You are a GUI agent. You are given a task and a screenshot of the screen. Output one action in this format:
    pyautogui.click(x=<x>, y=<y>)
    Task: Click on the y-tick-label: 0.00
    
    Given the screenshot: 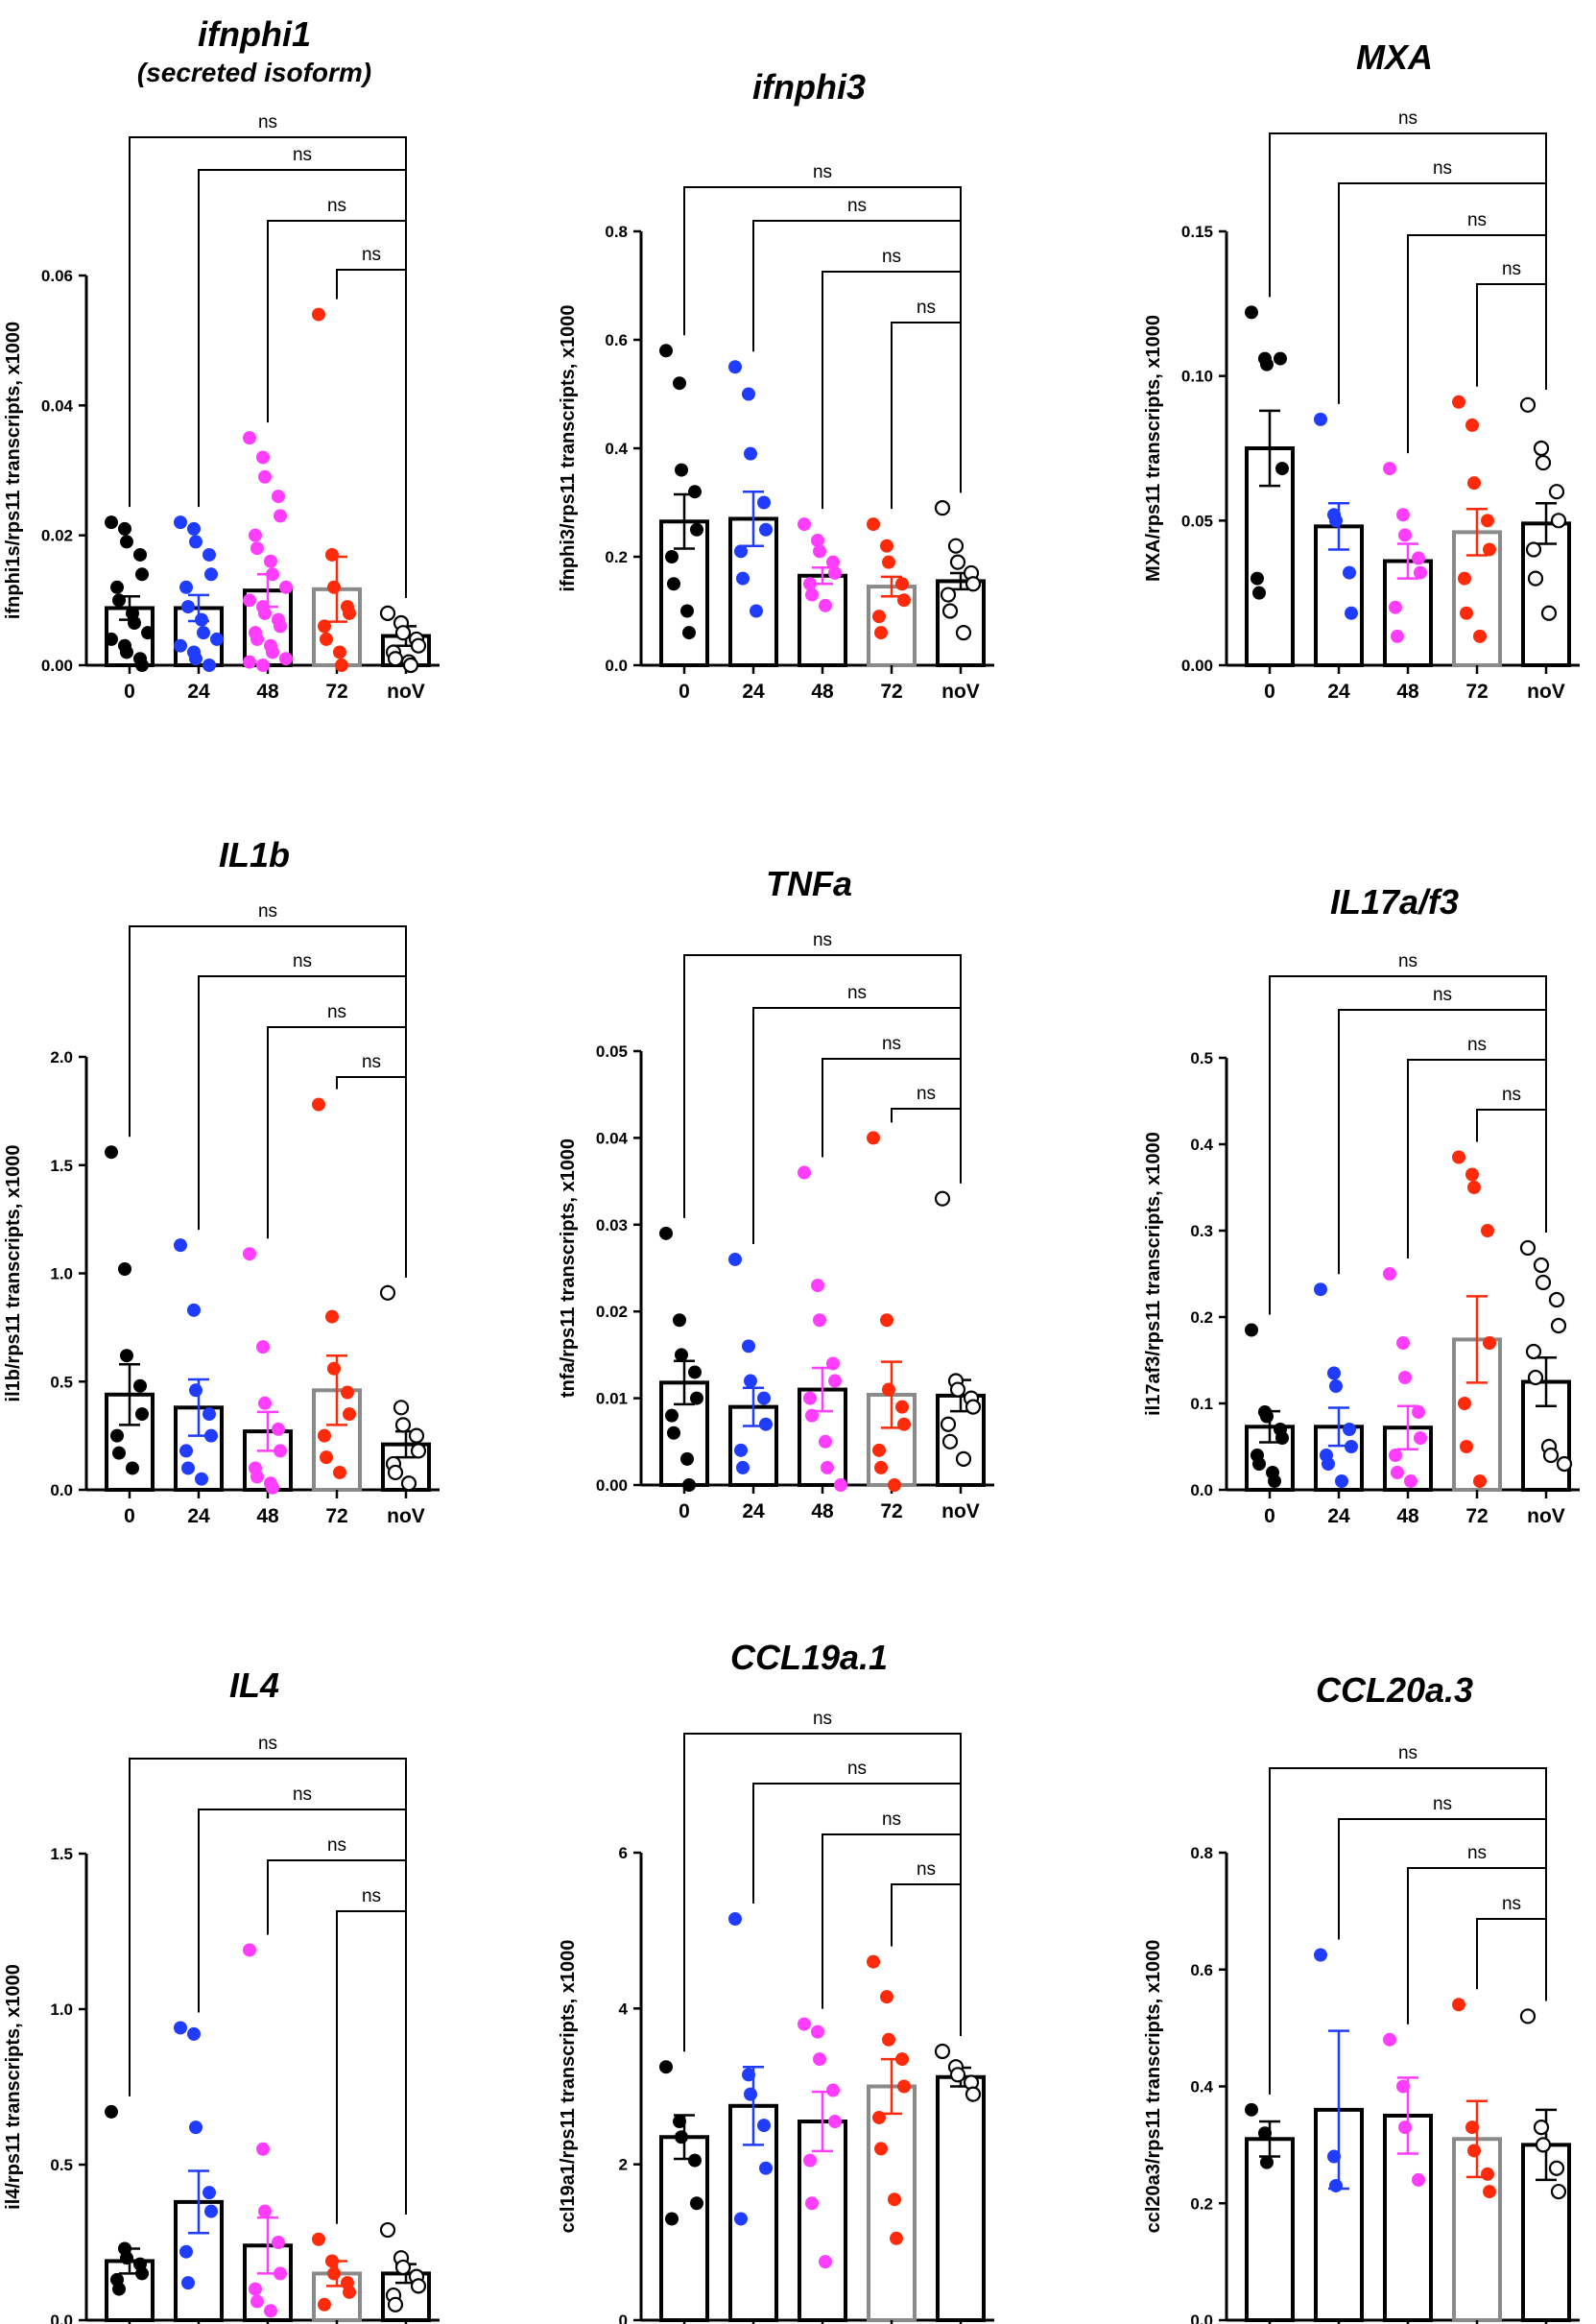 What is the action you would take?
    pyautogui.click(x=57, y=666)
    